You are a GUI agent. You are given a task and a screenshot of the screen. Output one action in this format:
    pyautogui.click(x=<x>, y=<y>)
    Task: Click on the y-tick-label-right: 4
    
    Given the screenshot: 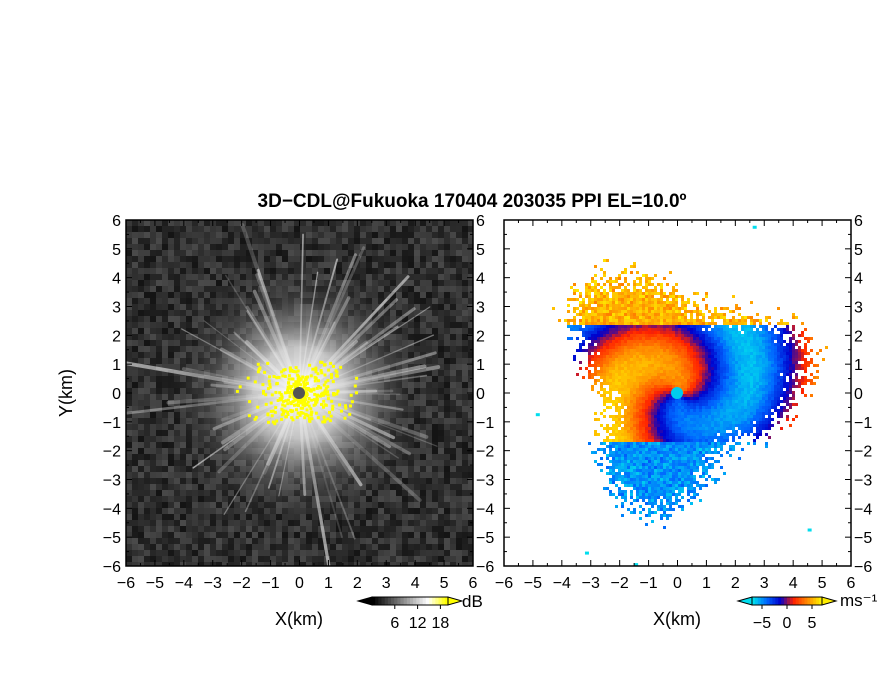 What is the action you would take?
    pyautogui.click(x=858, y=279)
    